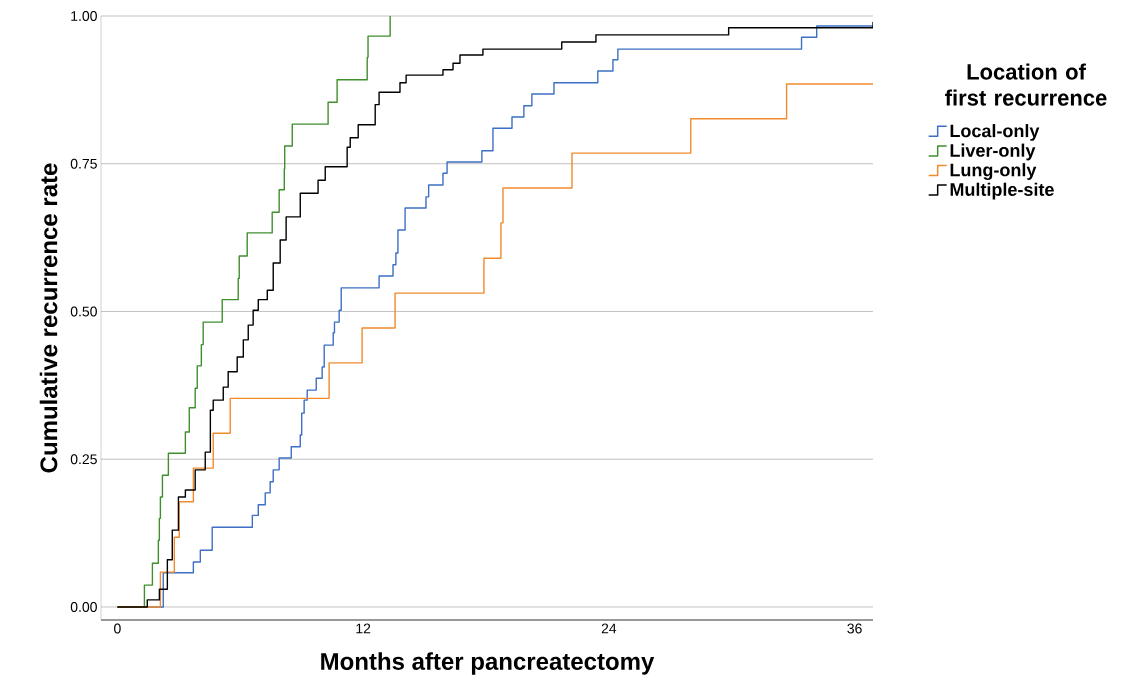 The height and width of the screenshot is (692, 1140). Describe the element at coordinates (117, 628) in the screenshot. I see `x-tick-label: 0` at that location.